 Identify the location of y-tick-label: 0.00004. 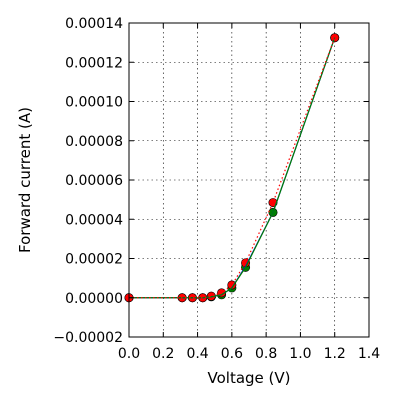
(94, 220).